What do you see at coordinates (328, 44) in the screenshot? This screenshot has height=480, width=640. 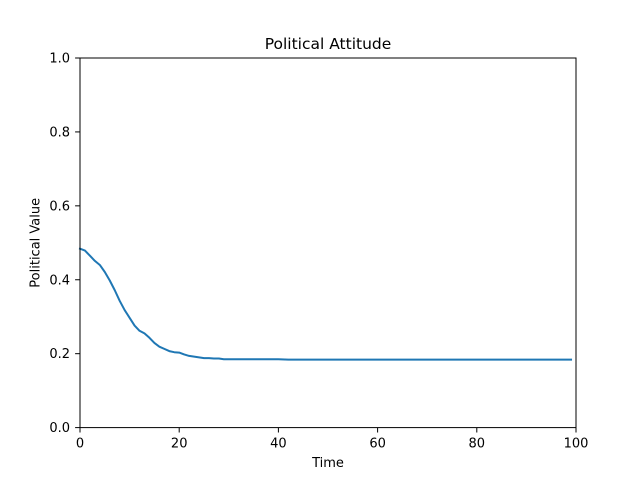 I see `chart-title: Political Attitude` at bounding box center [328, 44].